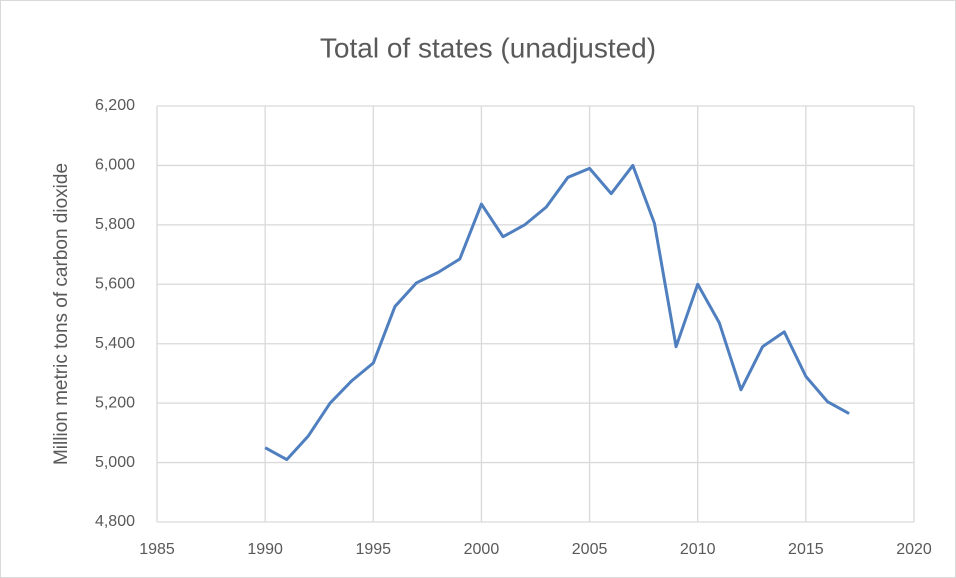  What do you see at coordinates (115, 105) in the screenshot?
I see `y-tick-label: 6,200` at bounding box center [115, 105].